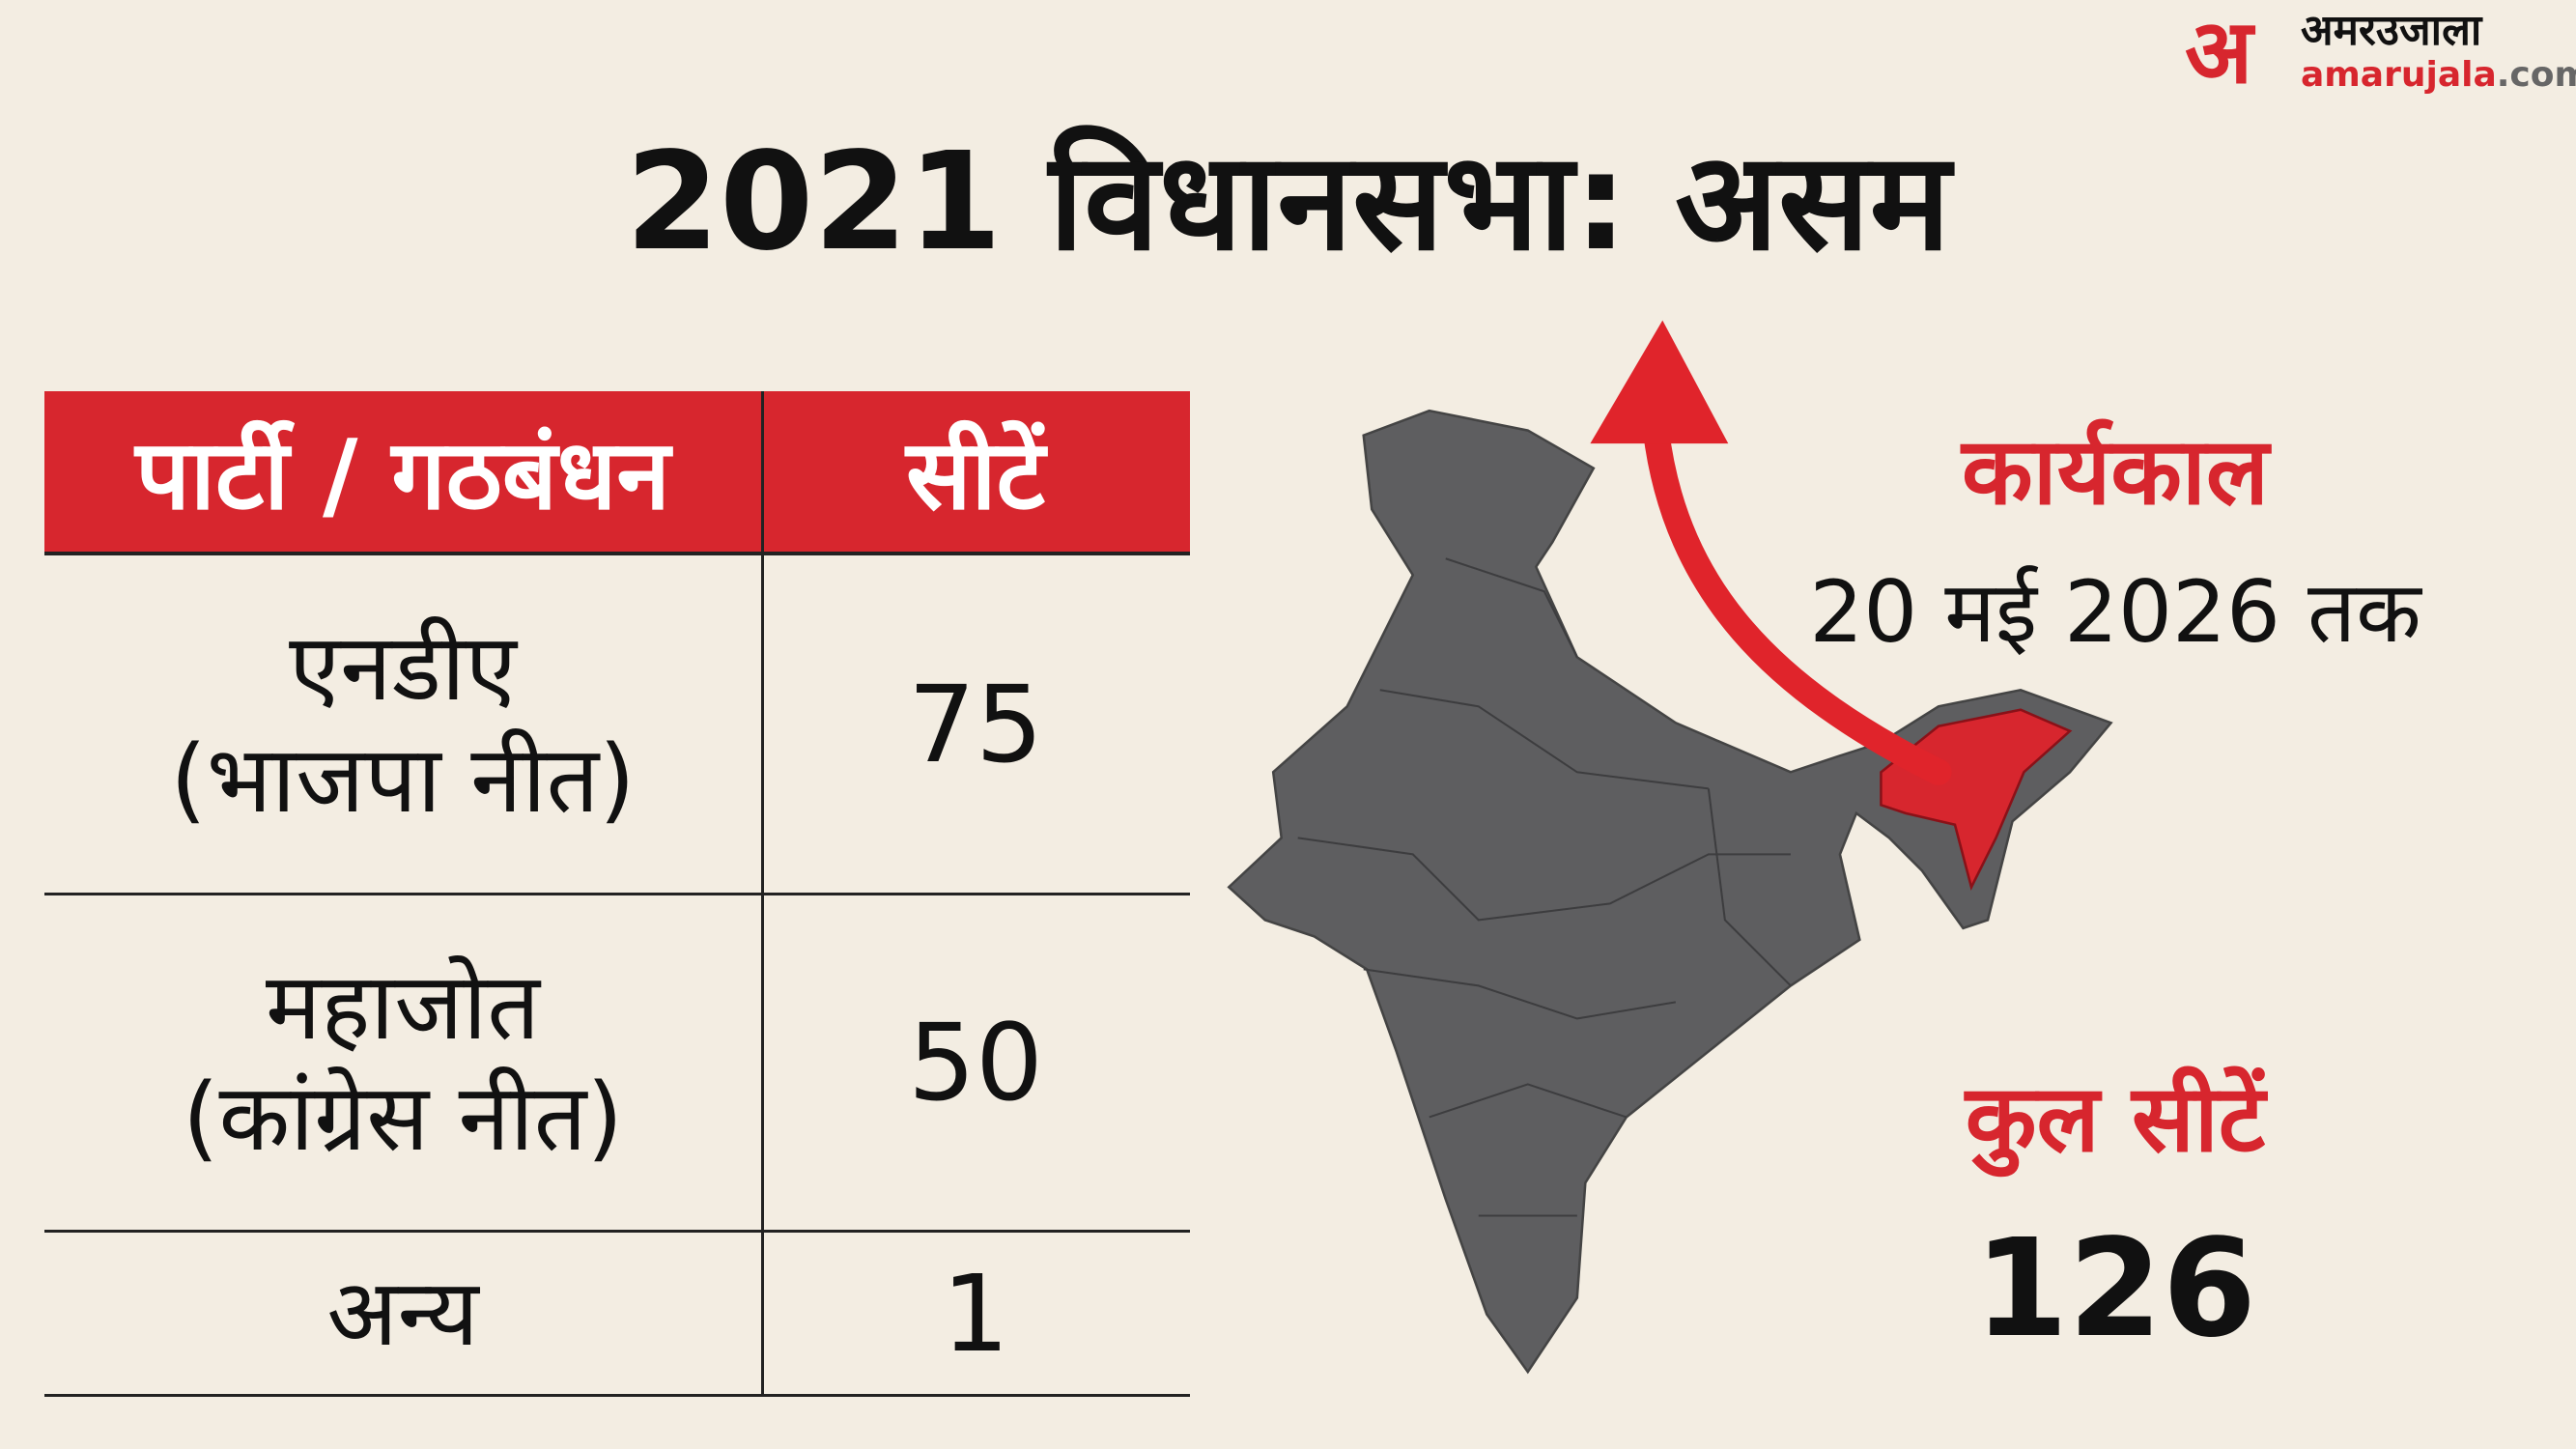  Describe the element at coordinates (762, 894) in the screenshot. I see `column-divider` at that location.